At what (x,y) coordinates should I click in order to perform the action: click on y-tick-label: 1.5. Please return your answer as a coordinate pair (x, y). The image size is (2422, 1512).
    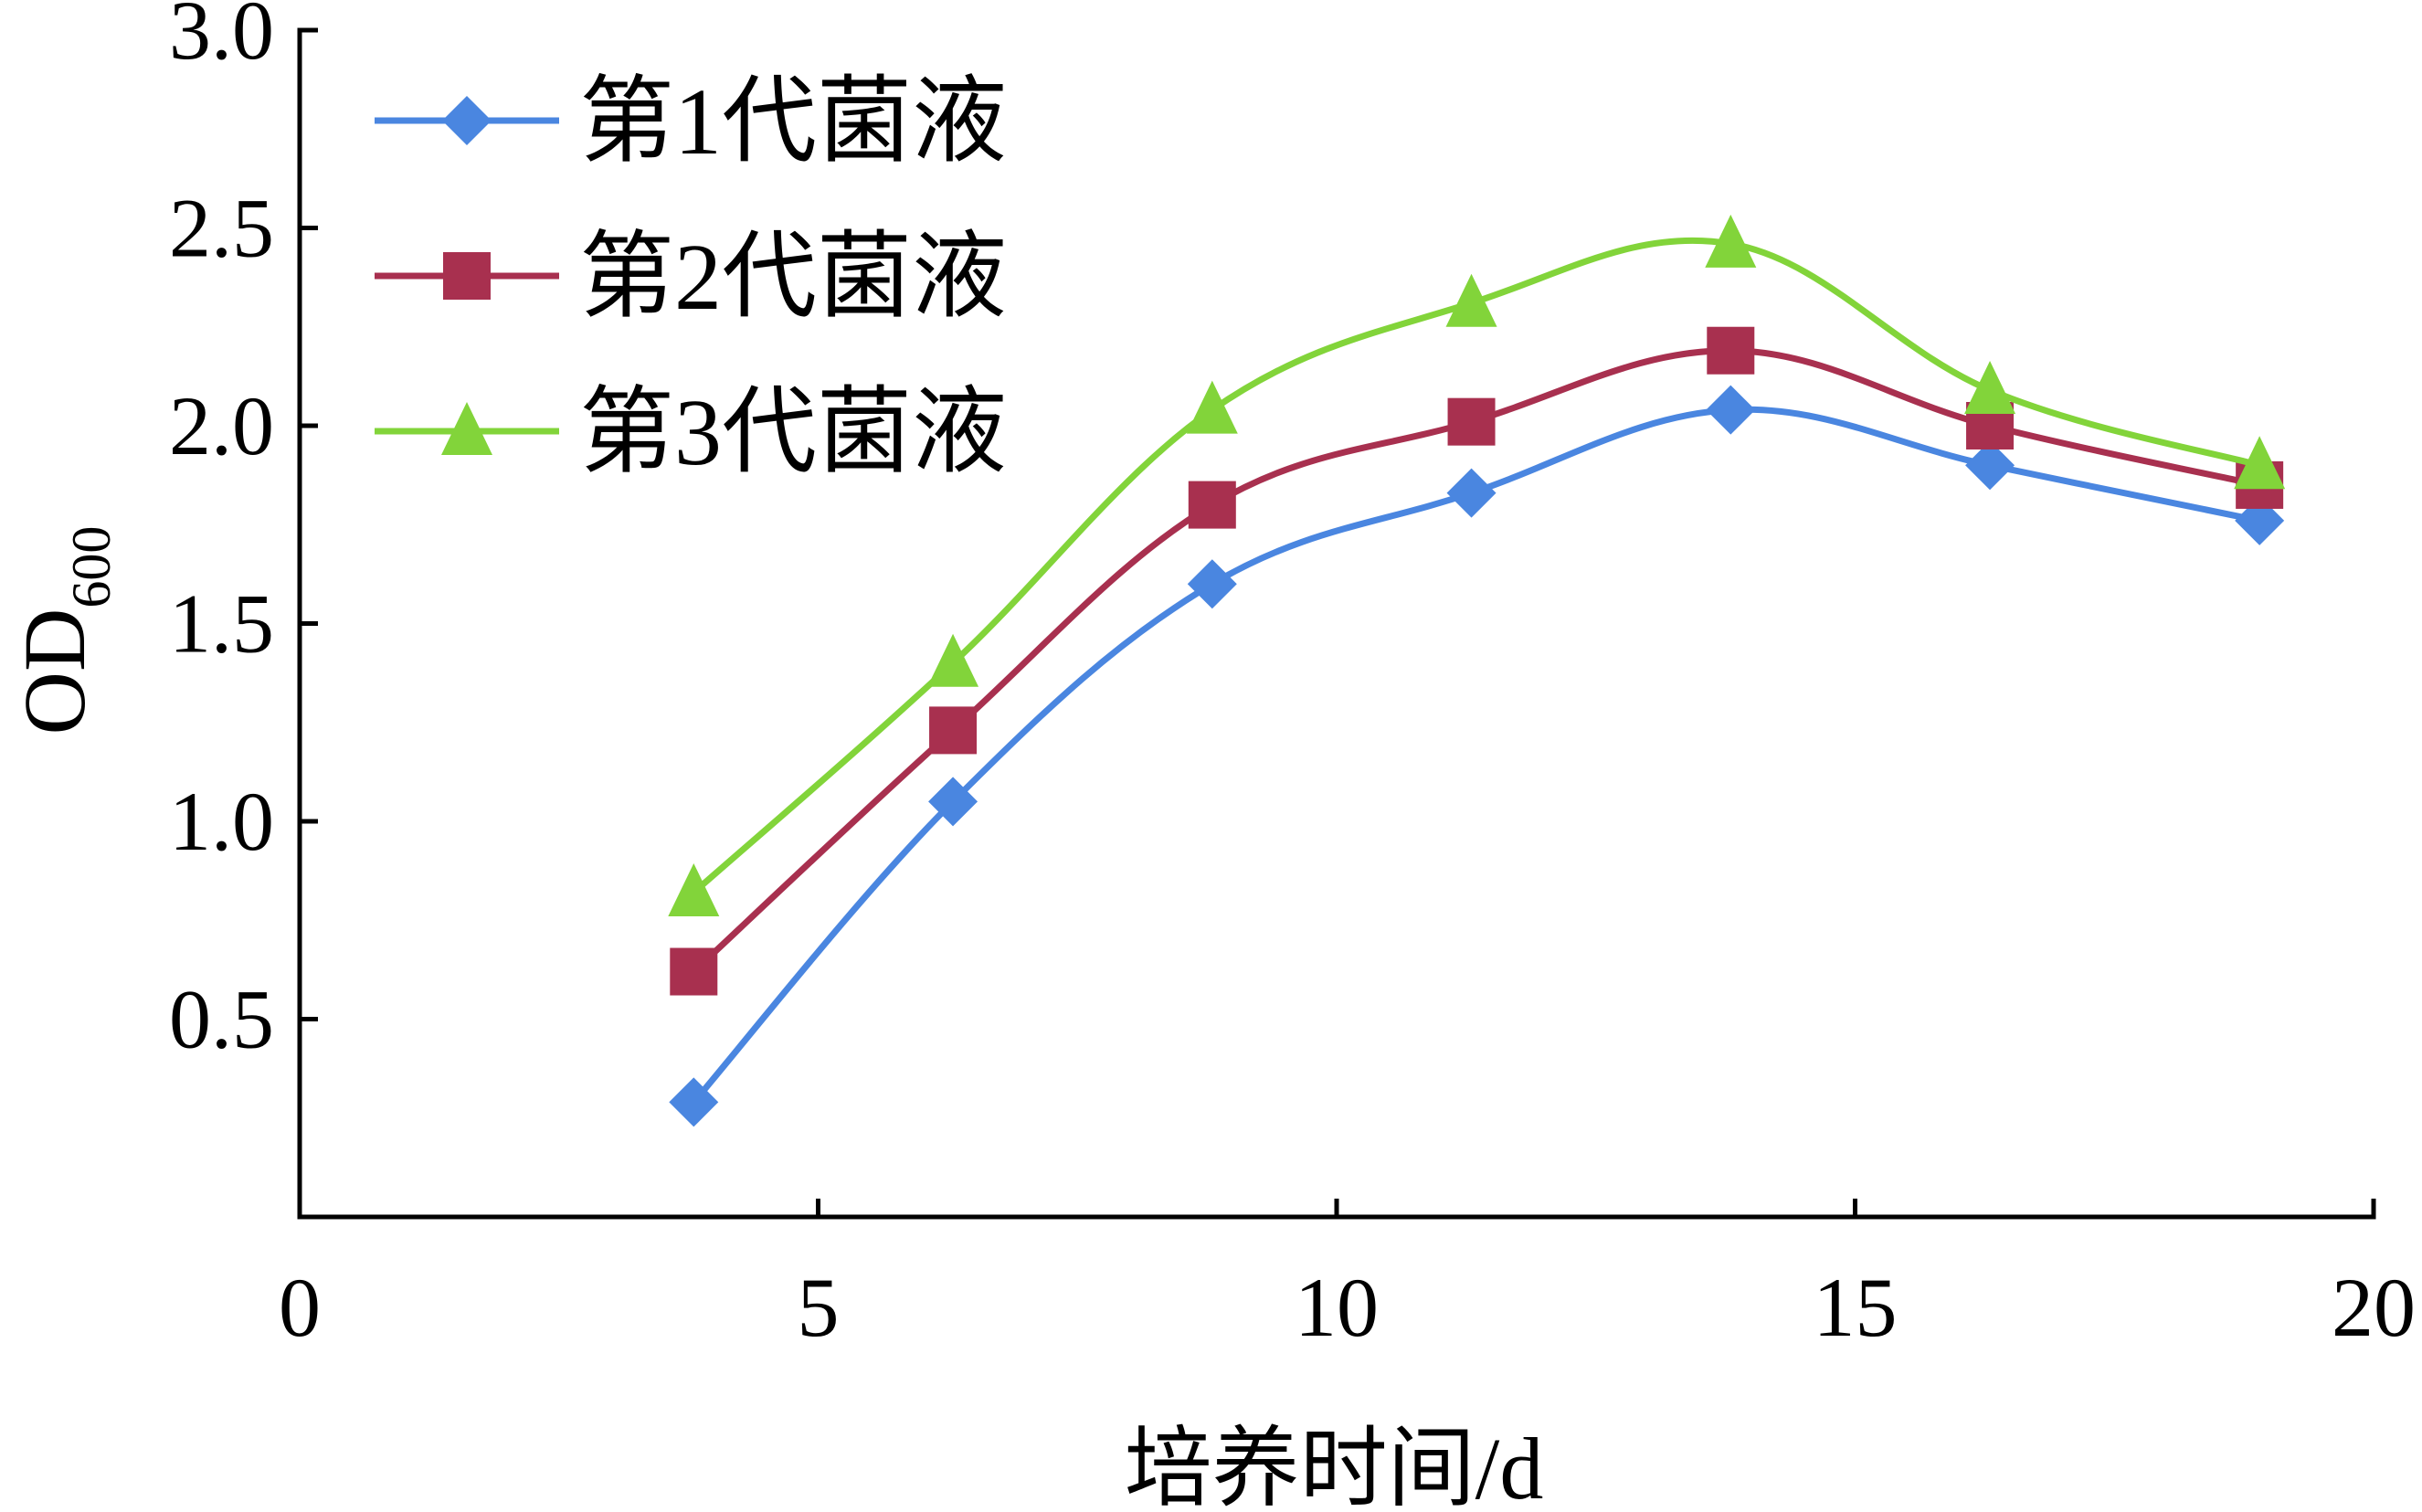
    Looking at the image, I should click on (221, 624).